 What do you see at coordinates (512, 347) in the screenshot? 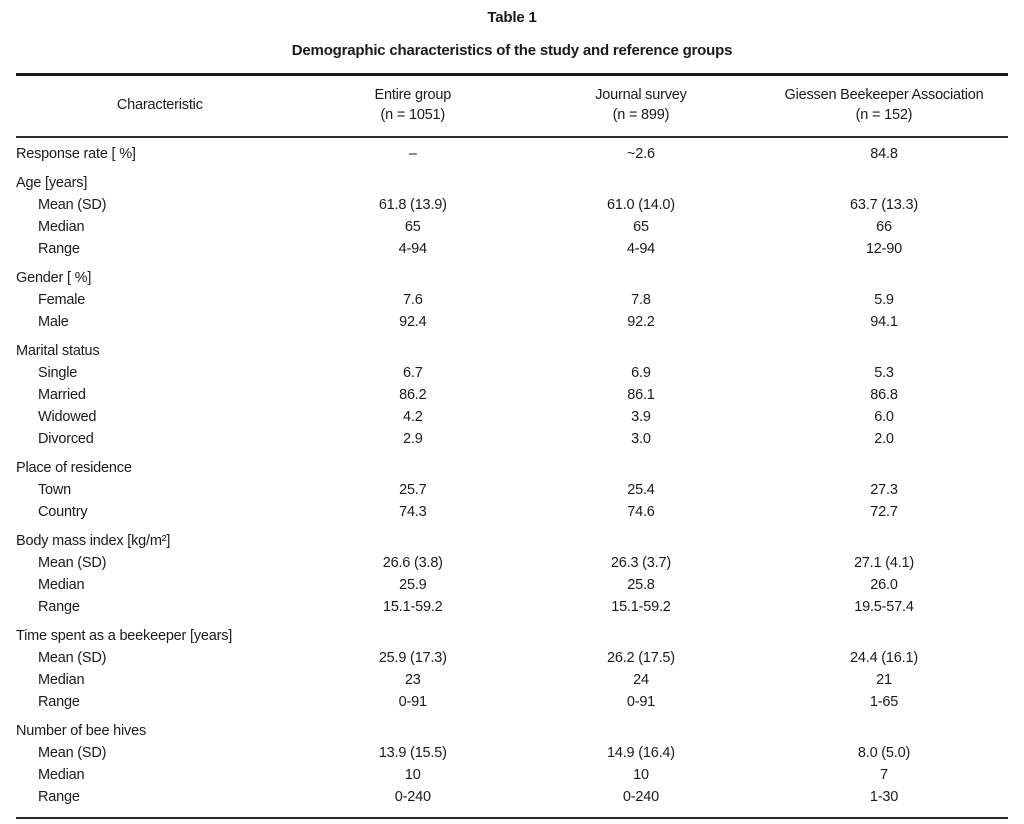
I see `section-row: Marital status` at bounding box center [512, 347].